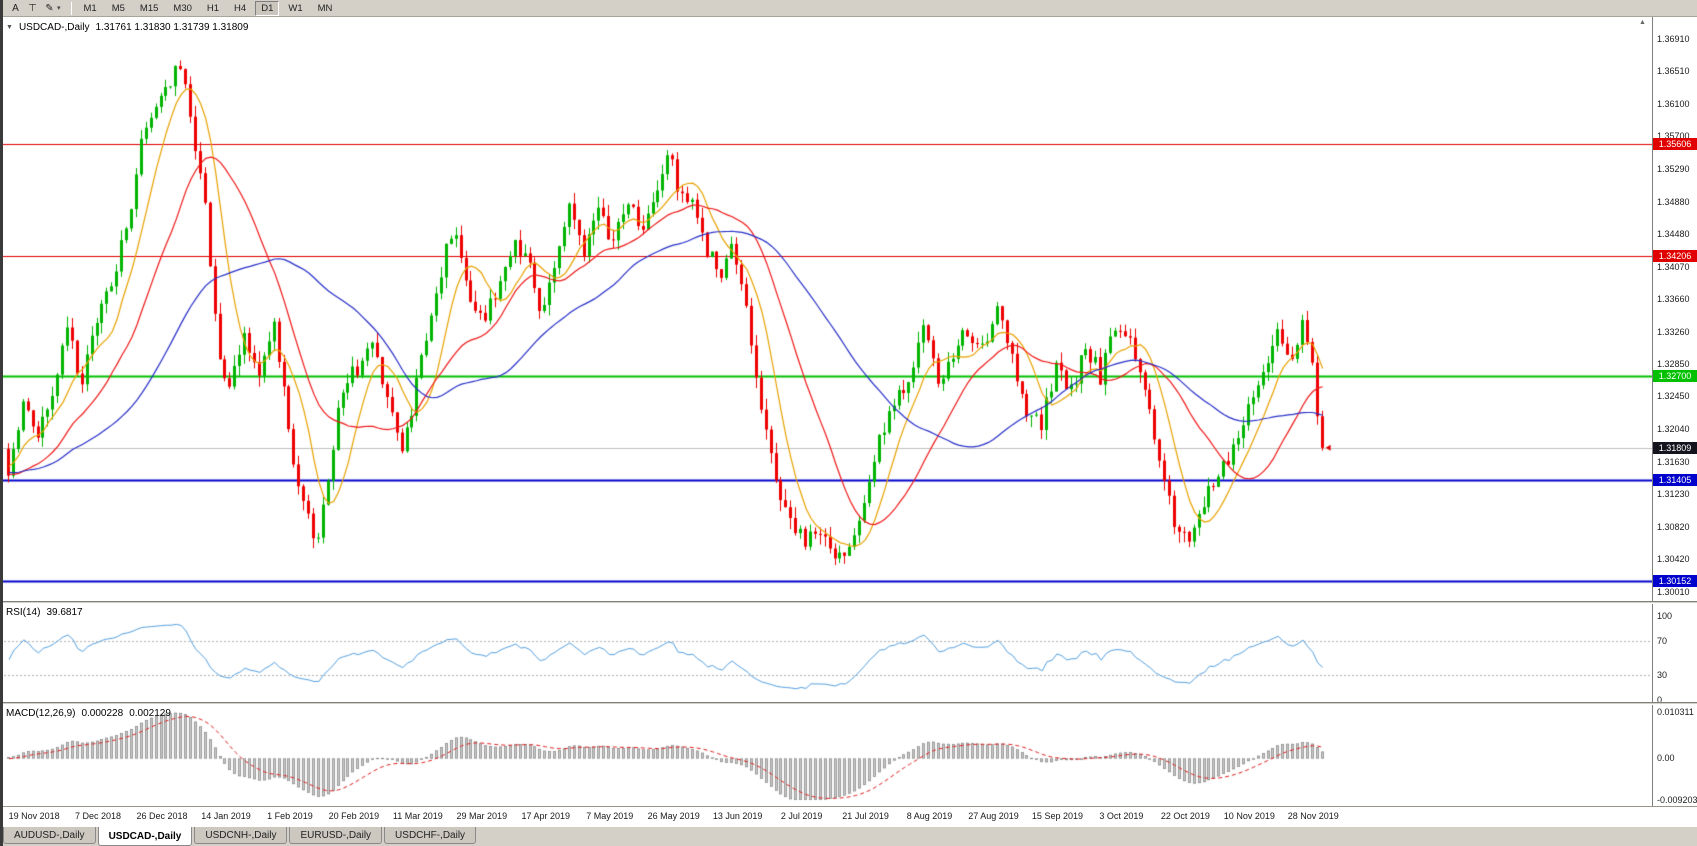 The width and height of the screenshot is (1697, 846). What do you see at coordinates (1666, 758) in the screenshot?
I see `macd-axis-tick: 0.00` at bounding box center [1666, 758].